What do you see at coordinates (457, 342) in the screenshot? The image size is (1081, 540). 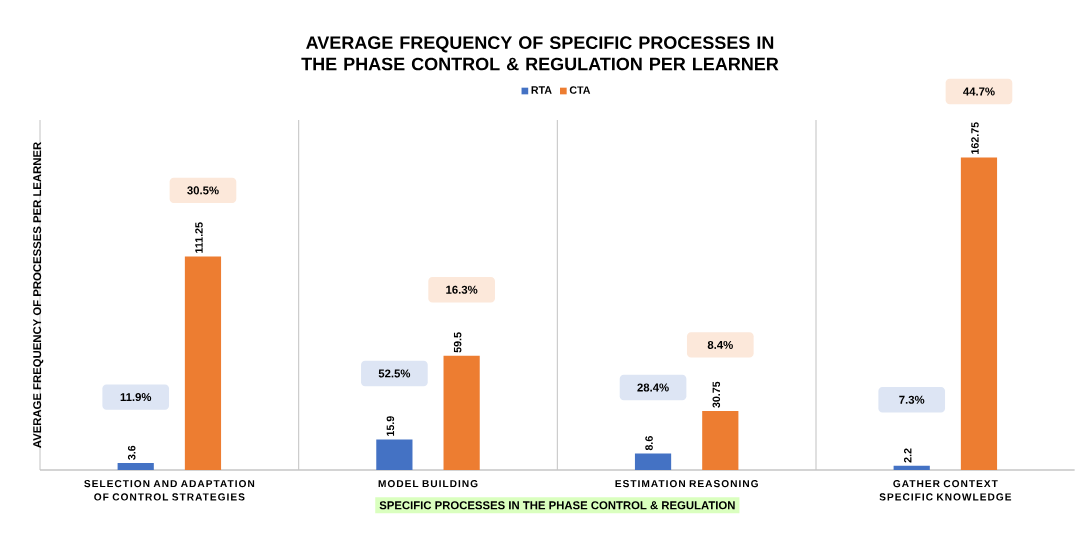 I see `data-label: 59.5` at bounding box center [457, 342].